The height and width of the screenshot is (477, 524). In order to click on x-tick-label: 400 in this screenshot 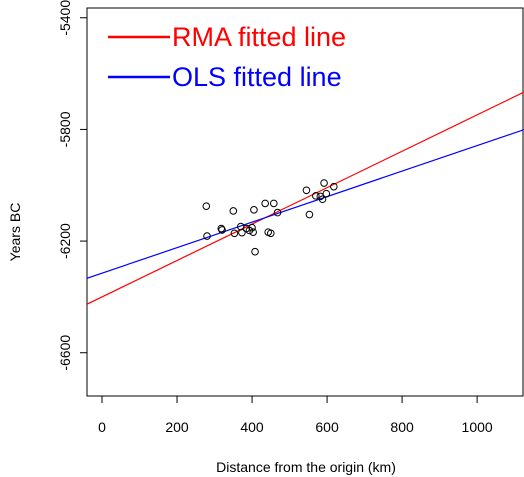, I will do `click(252, 427)`.